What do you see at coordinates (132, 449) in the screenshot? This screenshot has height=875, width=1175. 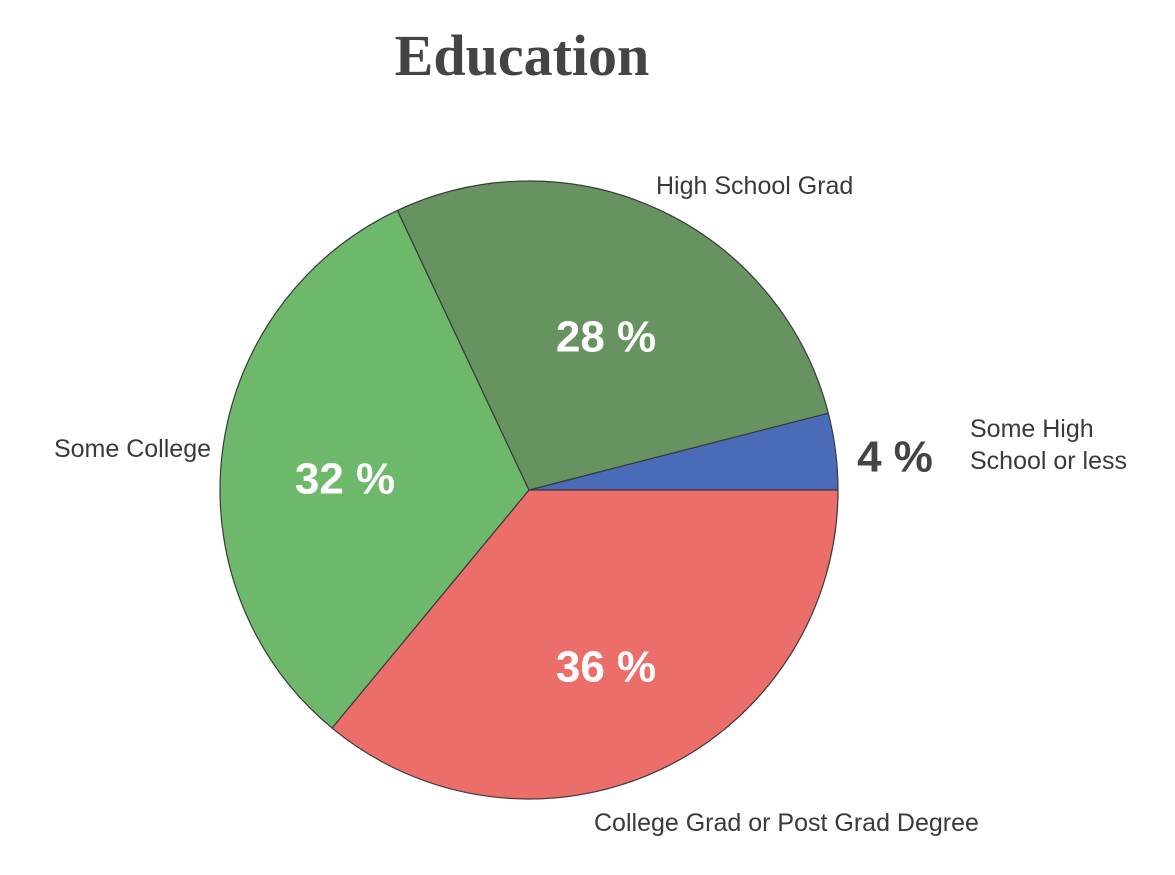 I see `category-label-some-college: Some College` at bounding box center [132, 449].